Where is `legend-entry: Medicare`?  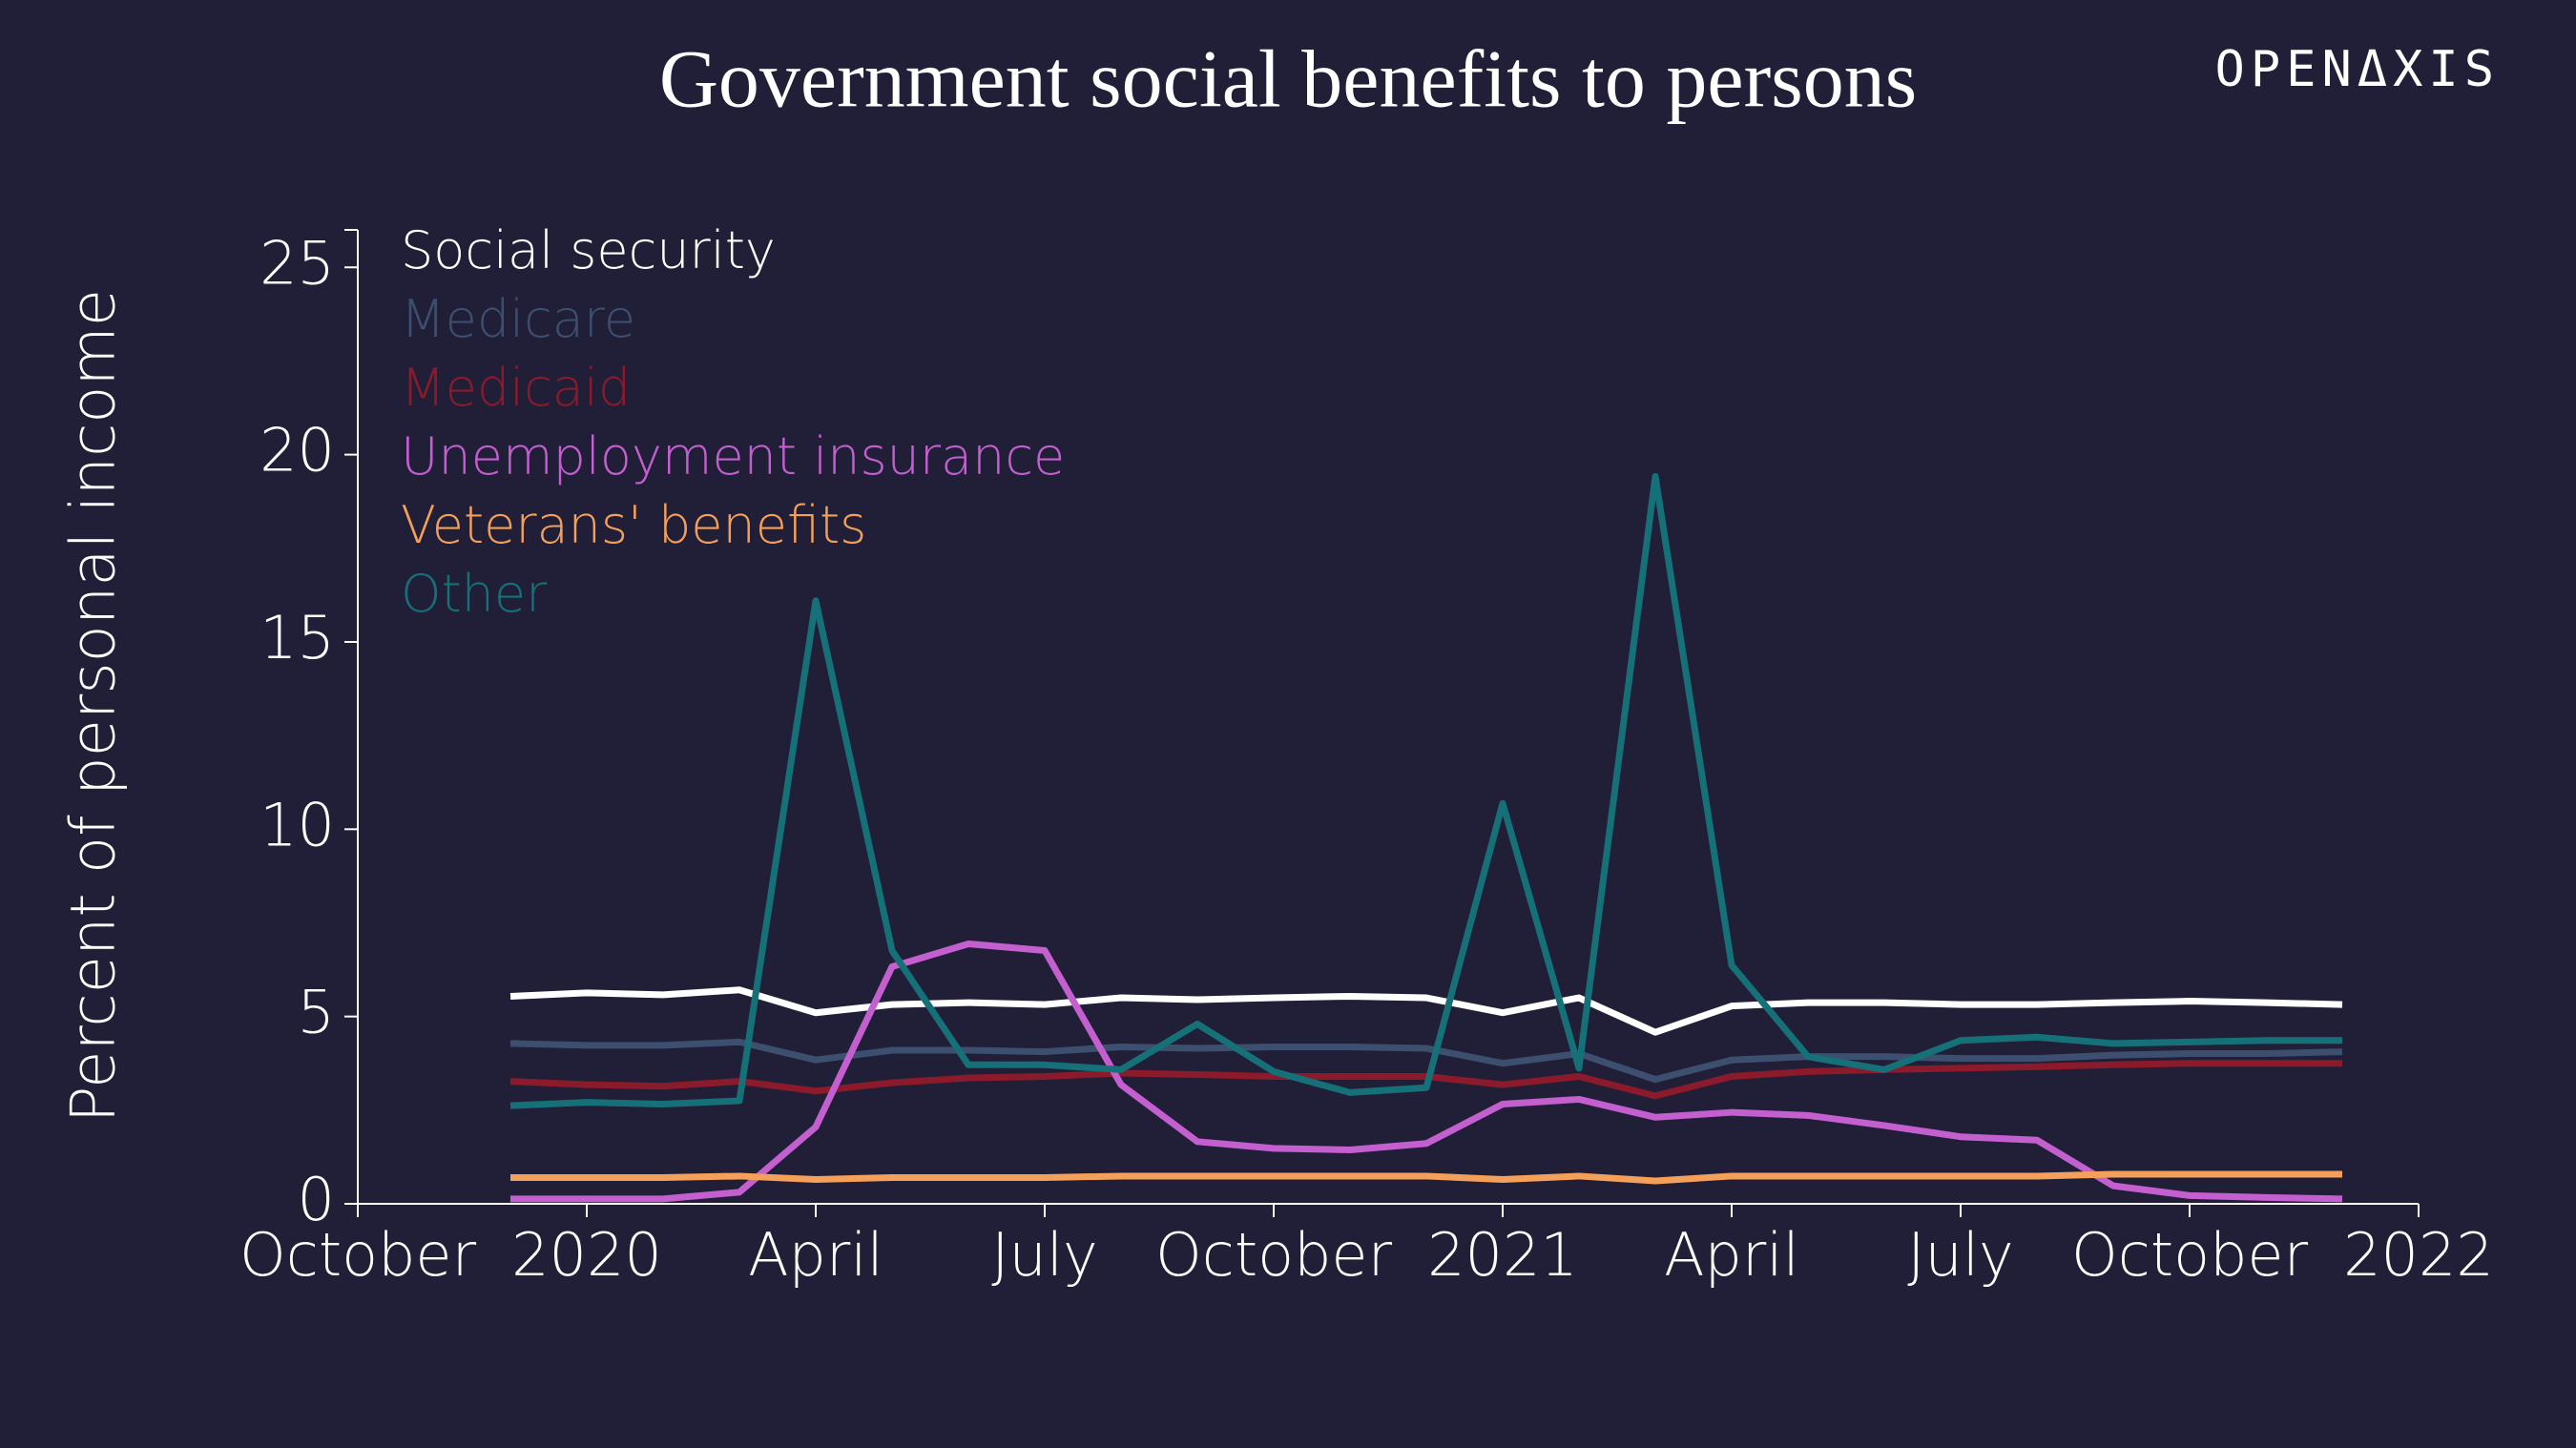
legend-entry: Medicare is located at coordinates (518, 319).